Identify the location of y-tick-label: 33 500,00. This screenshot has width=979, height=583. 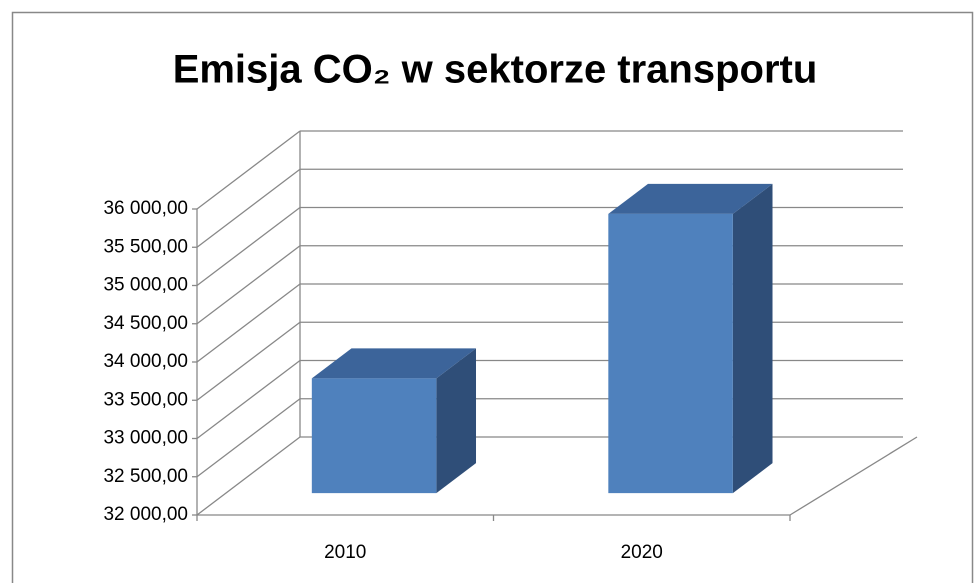
(145, 399).